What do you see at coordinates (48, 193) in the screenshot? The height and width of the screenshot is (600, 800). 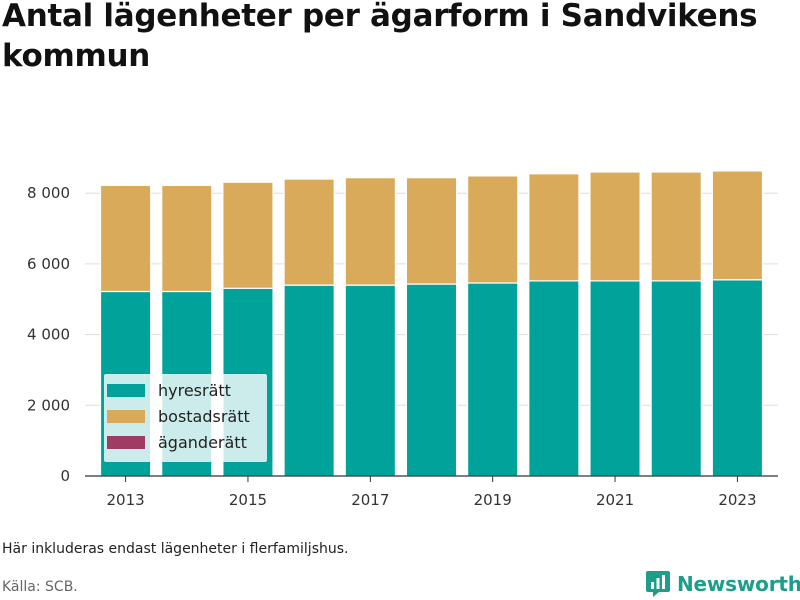 I see `y-tick-label: 8 000` at bounding box center [48, 193].